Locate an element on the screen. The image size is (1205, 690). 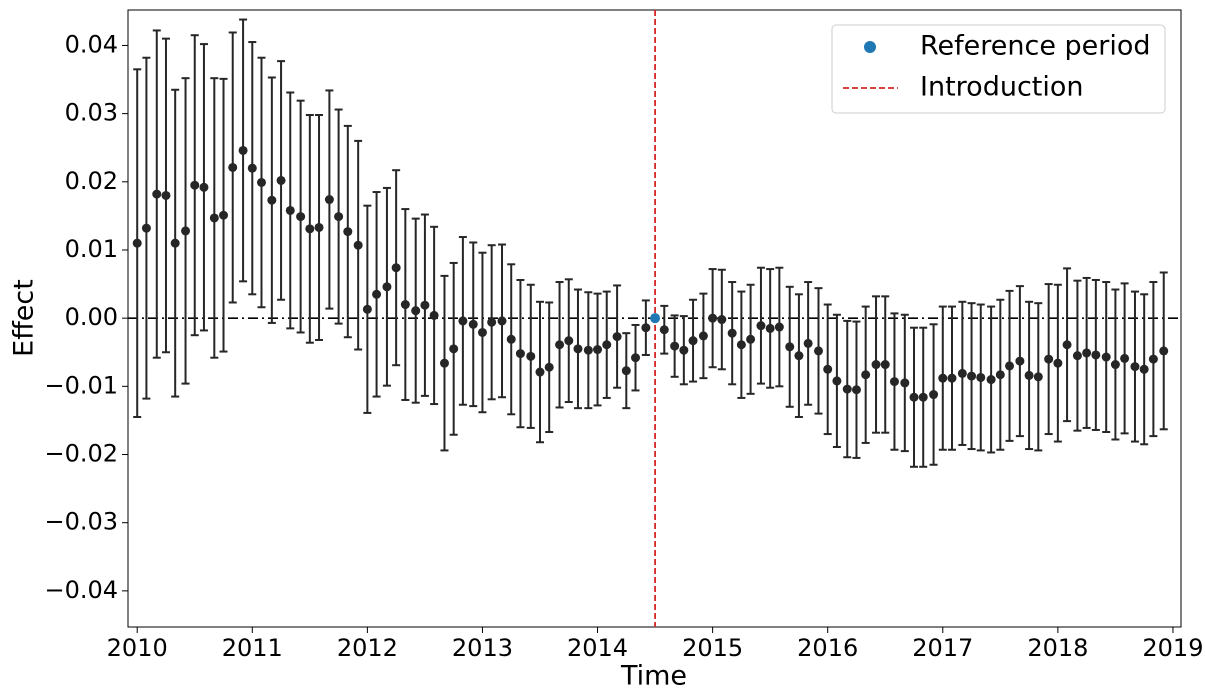
reference-point is located at coordinates (655, 318).